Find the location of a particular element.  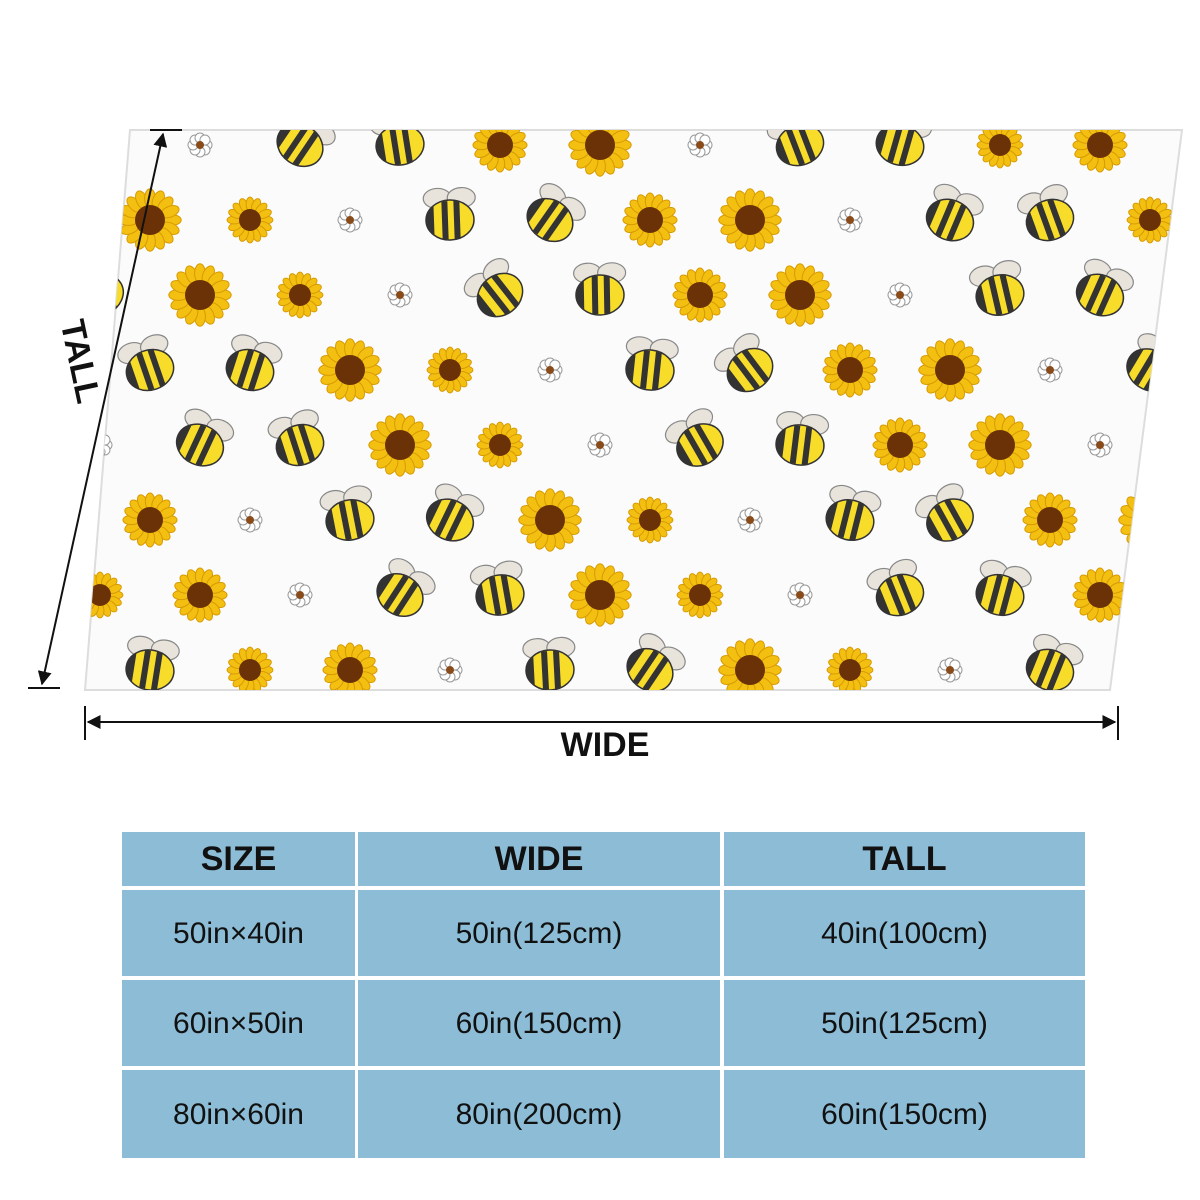

table-cell-text: 40in(100cm) is located at coordinates (904, 933).